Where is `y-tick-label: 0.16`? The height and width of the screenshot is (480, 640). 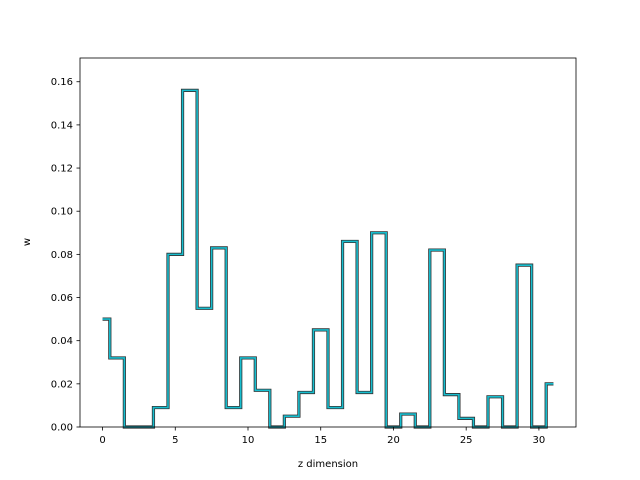 y-tick-label: 0.16 is located at coordinates (62, 82).